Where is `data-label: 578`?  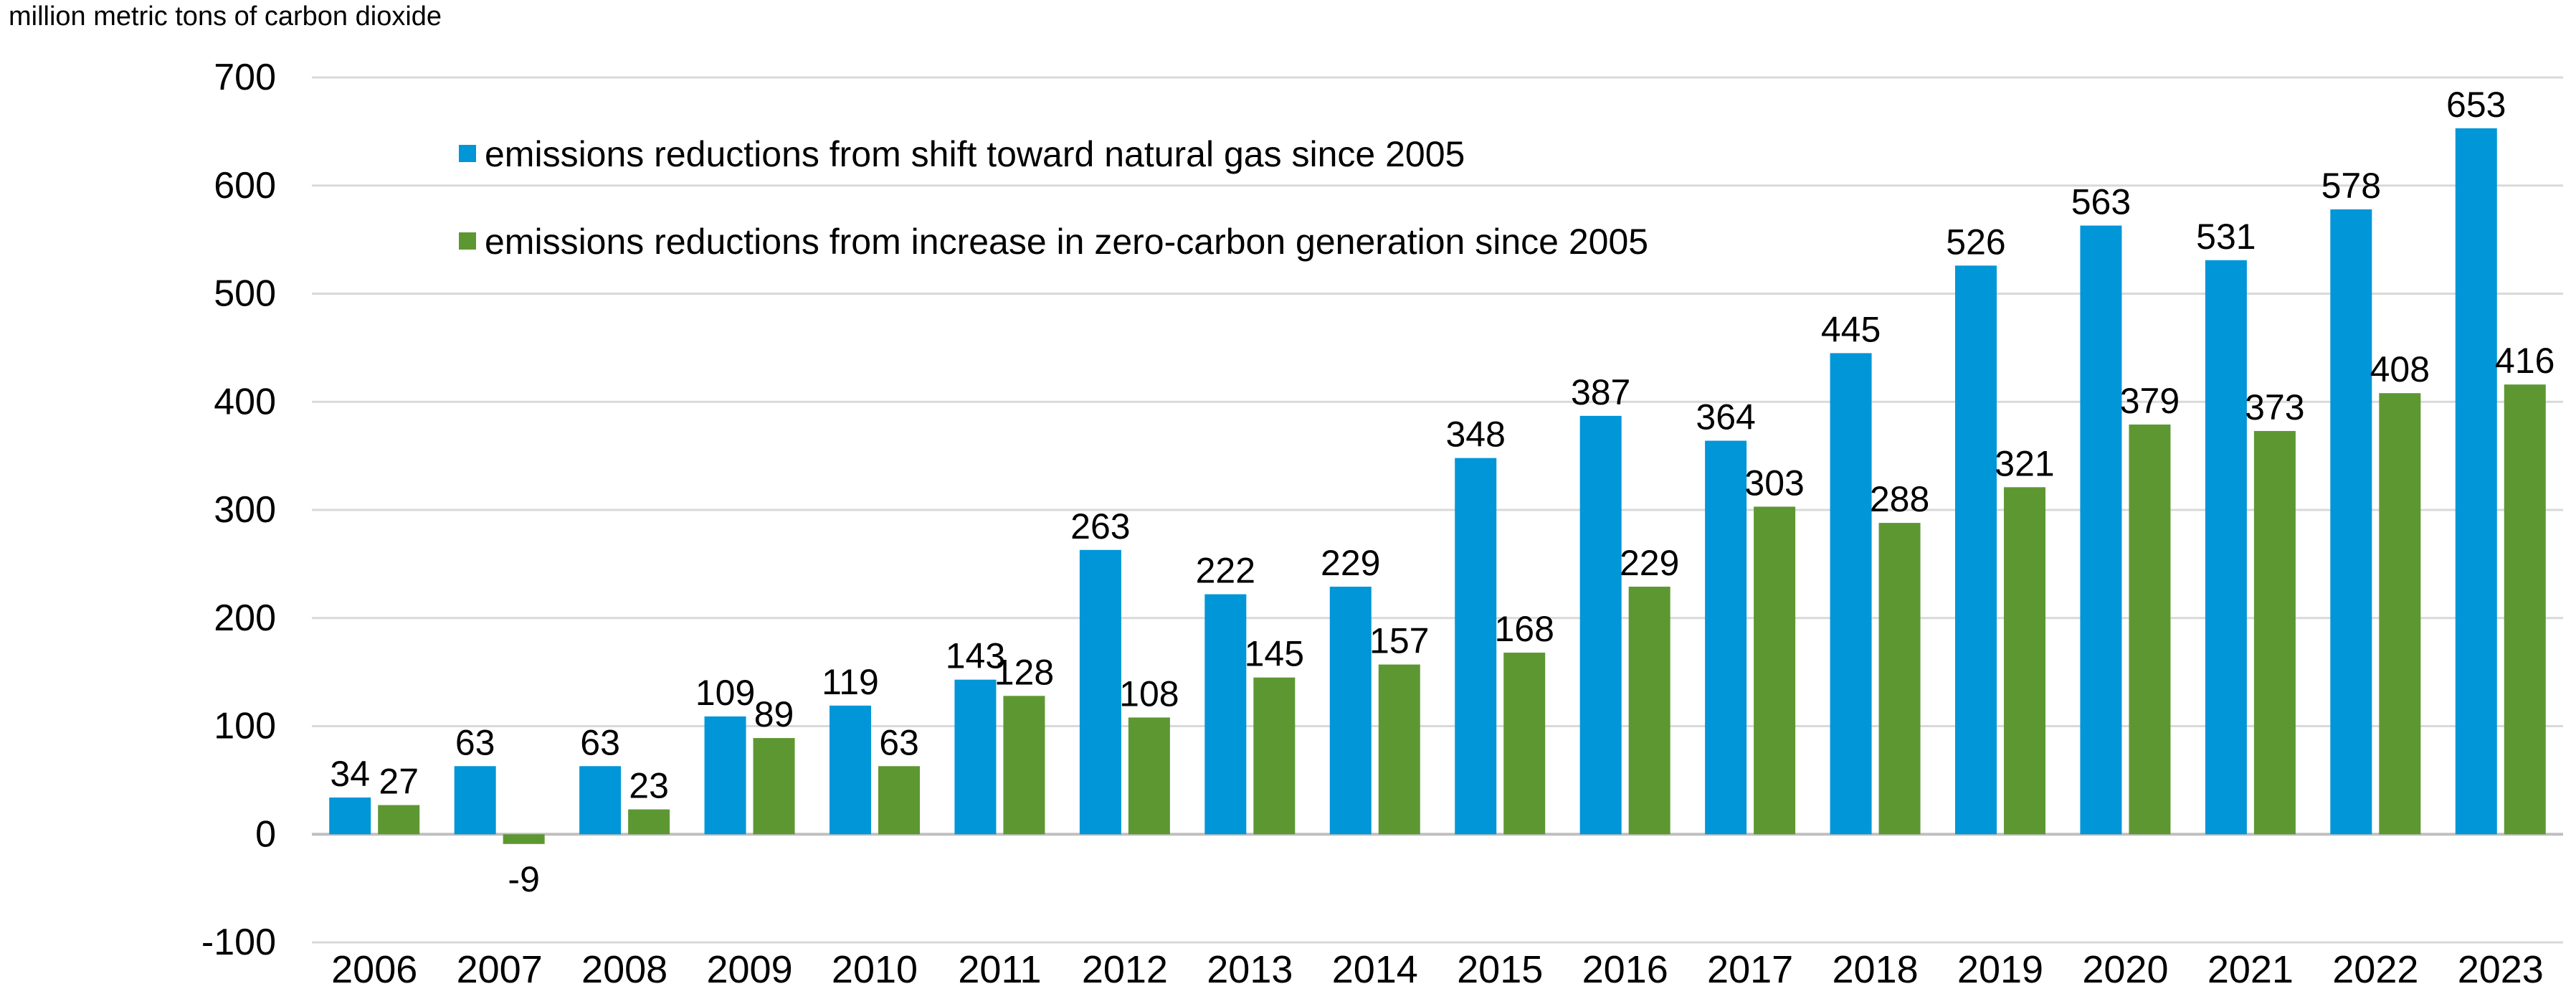 data-label: 578 is located at coordinates (2351, 186).